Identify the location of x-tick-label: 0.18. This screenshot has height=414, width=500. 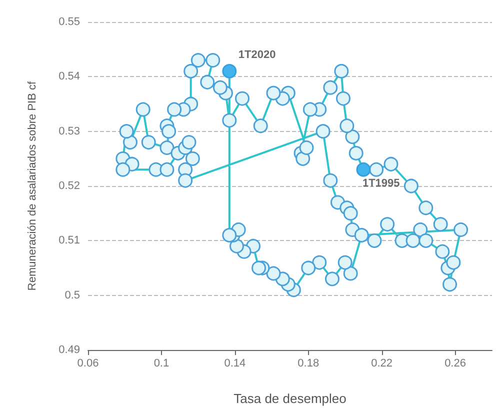
(309, 364).